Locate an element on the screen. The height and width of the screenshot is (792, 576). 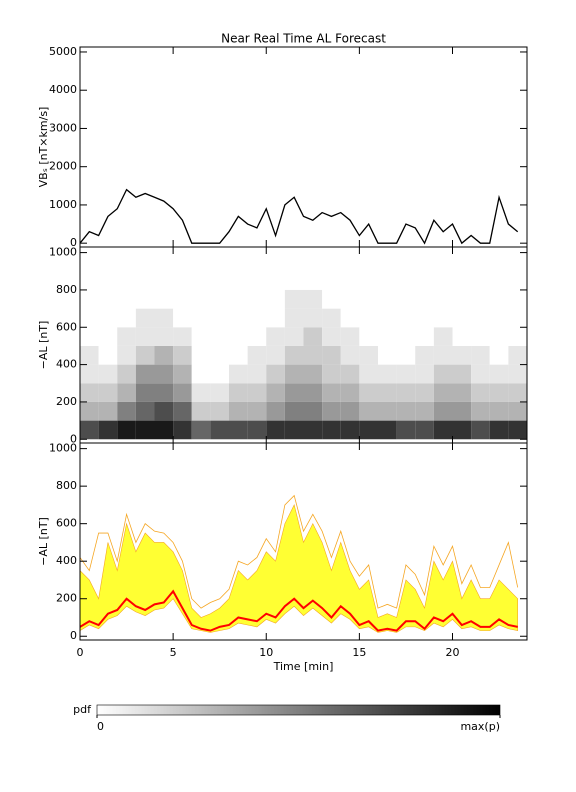
y-tick-label: 4000 is located at coordinates (63, 89).